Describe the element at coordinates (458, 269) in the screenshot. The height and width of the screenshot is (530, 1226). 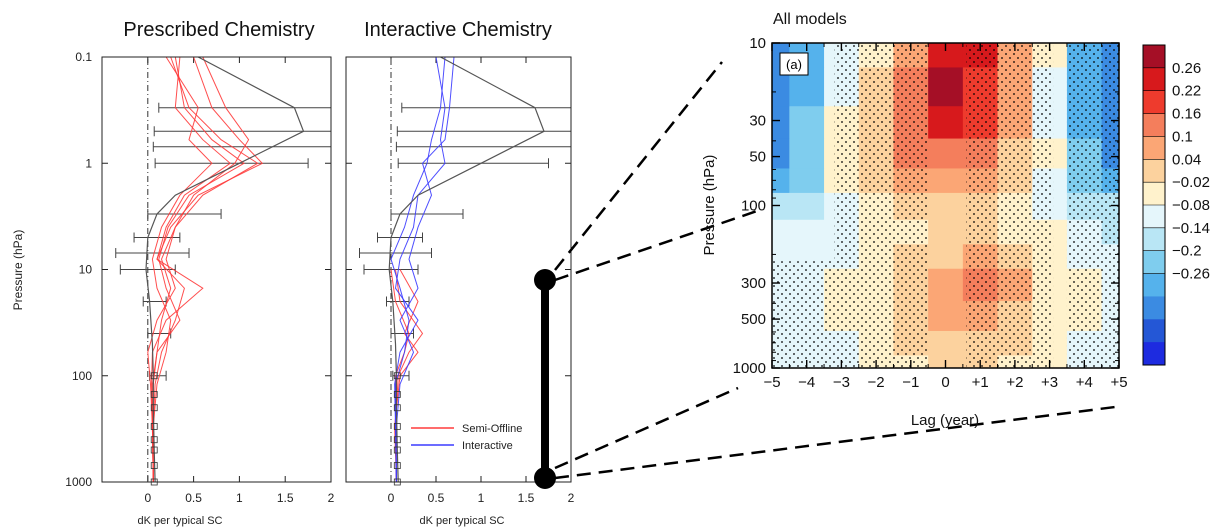
I see `interactive-plot-frame` at that location.